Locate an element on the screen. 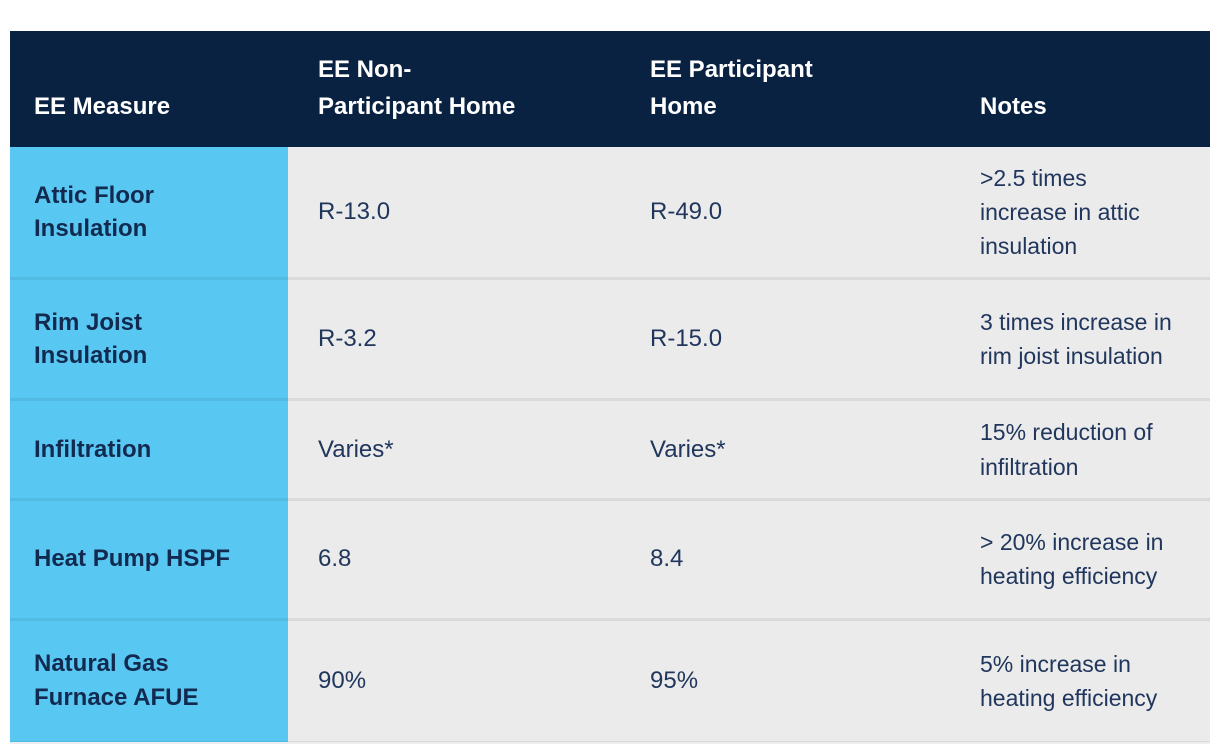  measure-label: Infiltration is located at coordinates (93, 449).